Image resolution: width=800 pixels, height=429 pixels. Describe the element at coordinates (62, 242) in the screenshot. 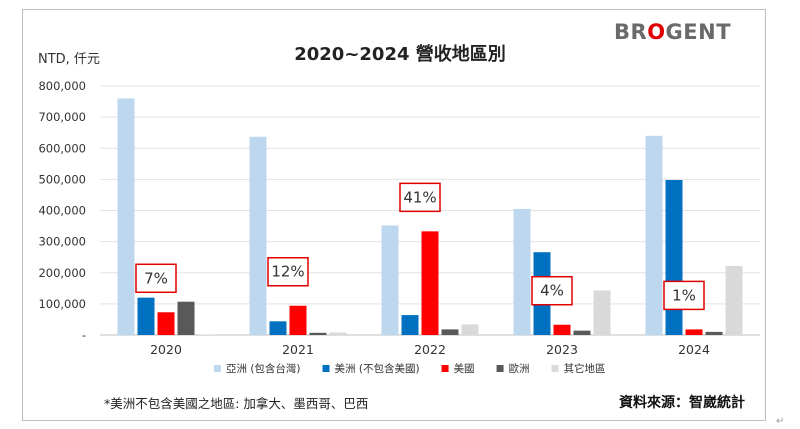

I see `y-tick-label: 300,000` at that location.